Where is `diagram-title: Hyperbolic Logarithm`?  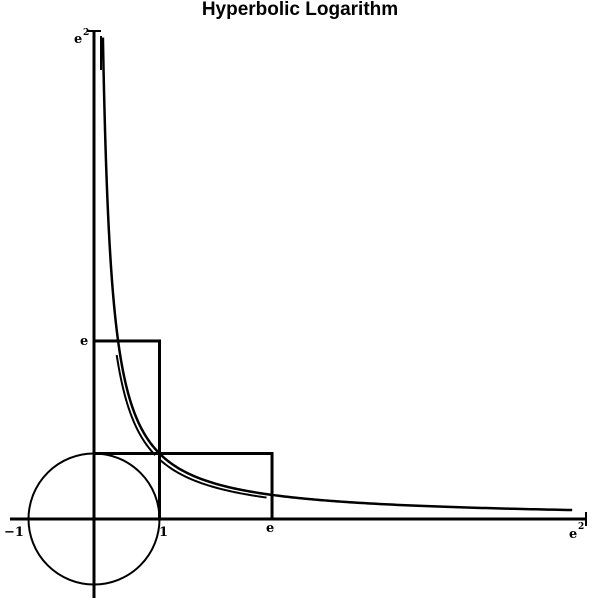
diagram-title: Hyperbolic Logarithm is located at coordinates (300, 10).